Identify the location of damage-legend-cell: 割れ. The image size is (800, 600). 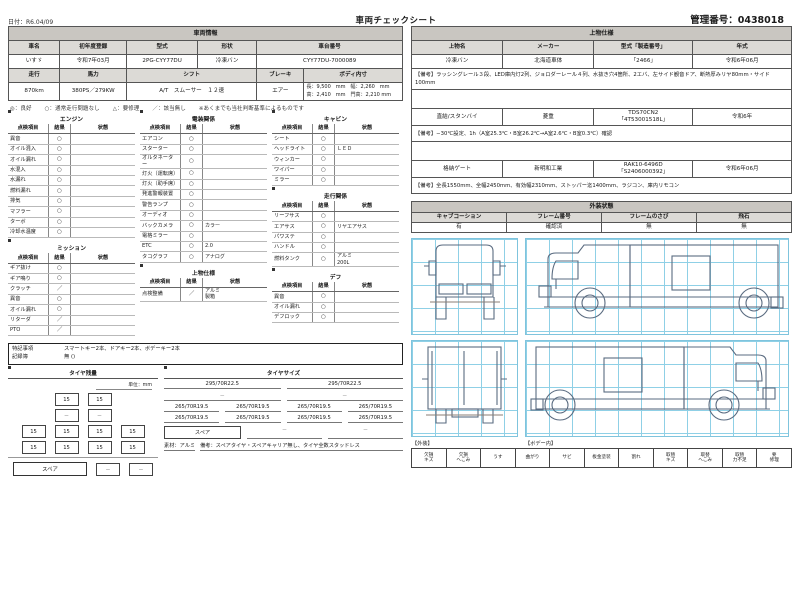
(636, 457).